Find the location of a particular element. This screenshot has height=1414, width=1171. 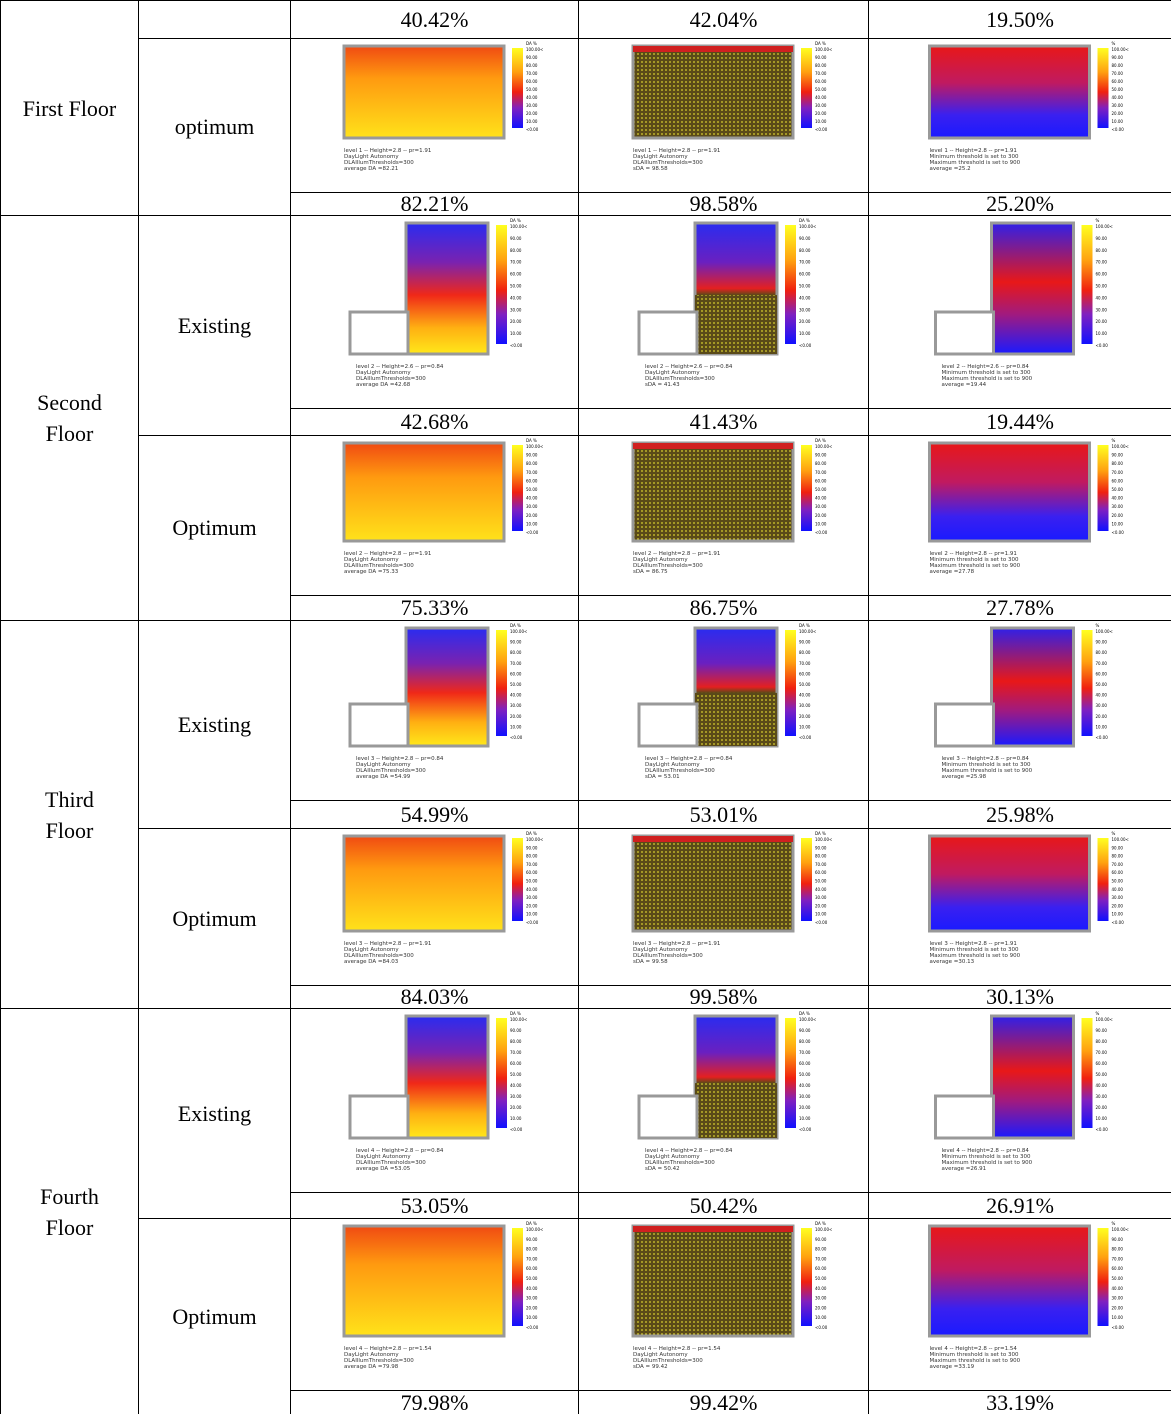

value-cell: 19.44% is located at coordinates (1019, 422).